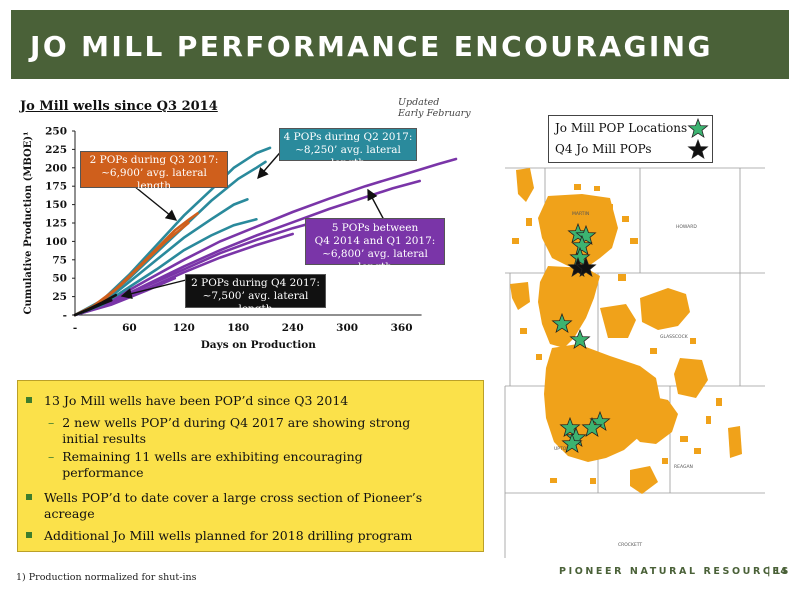  I want to click on x-tick-label: 360, so click(402, 328).